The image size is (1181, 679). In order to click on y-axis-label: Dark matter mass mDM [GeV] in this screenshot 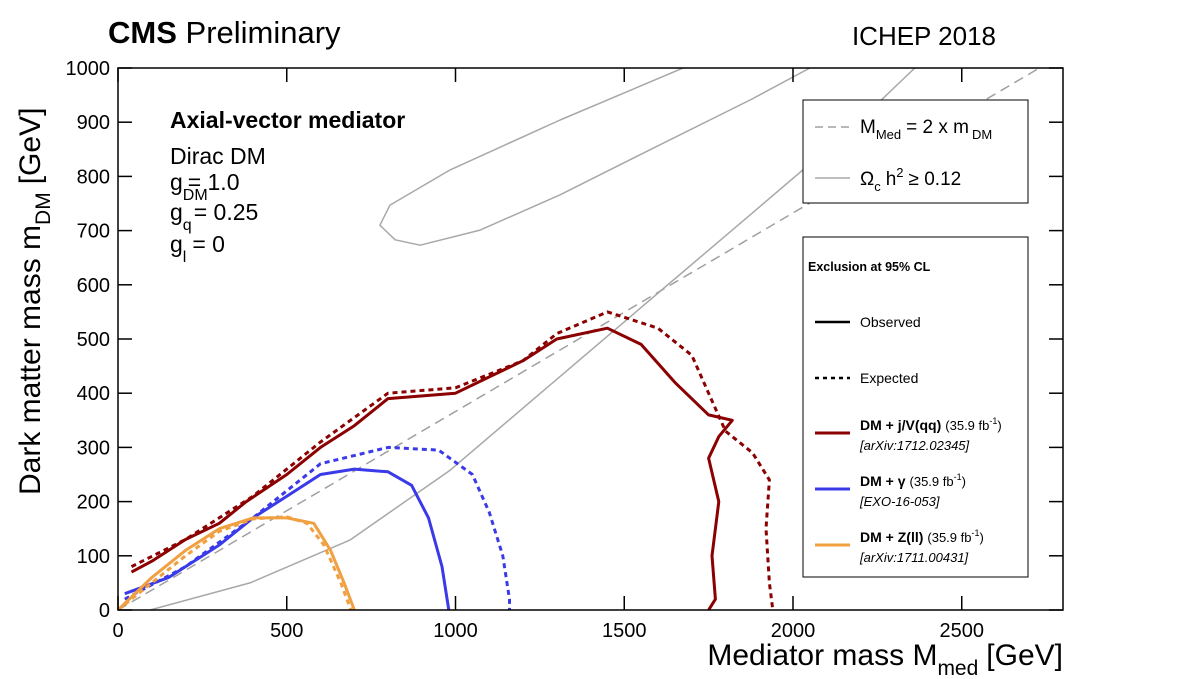, I will do `click(34, 301)`.